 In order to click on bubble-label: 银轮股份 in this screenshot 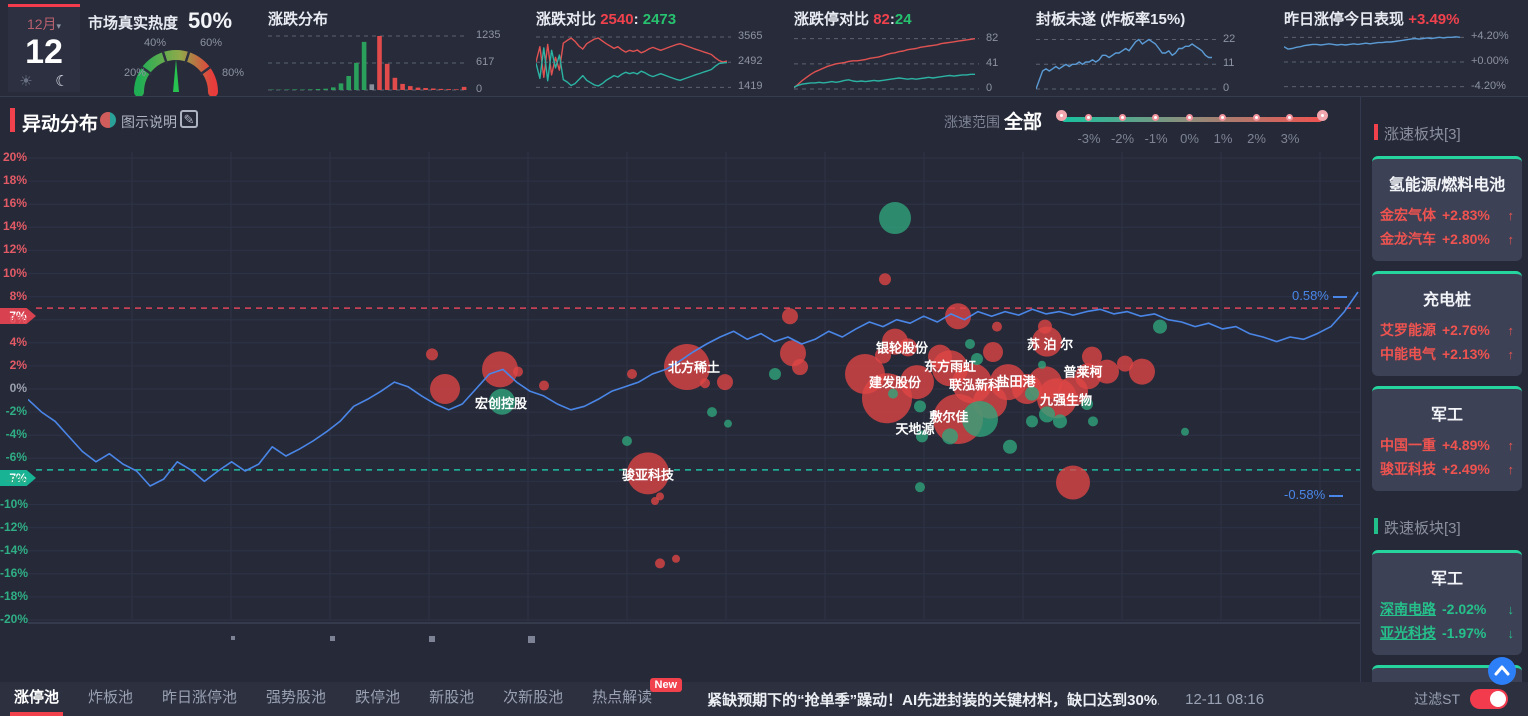, I will do `click(902, 347)`.